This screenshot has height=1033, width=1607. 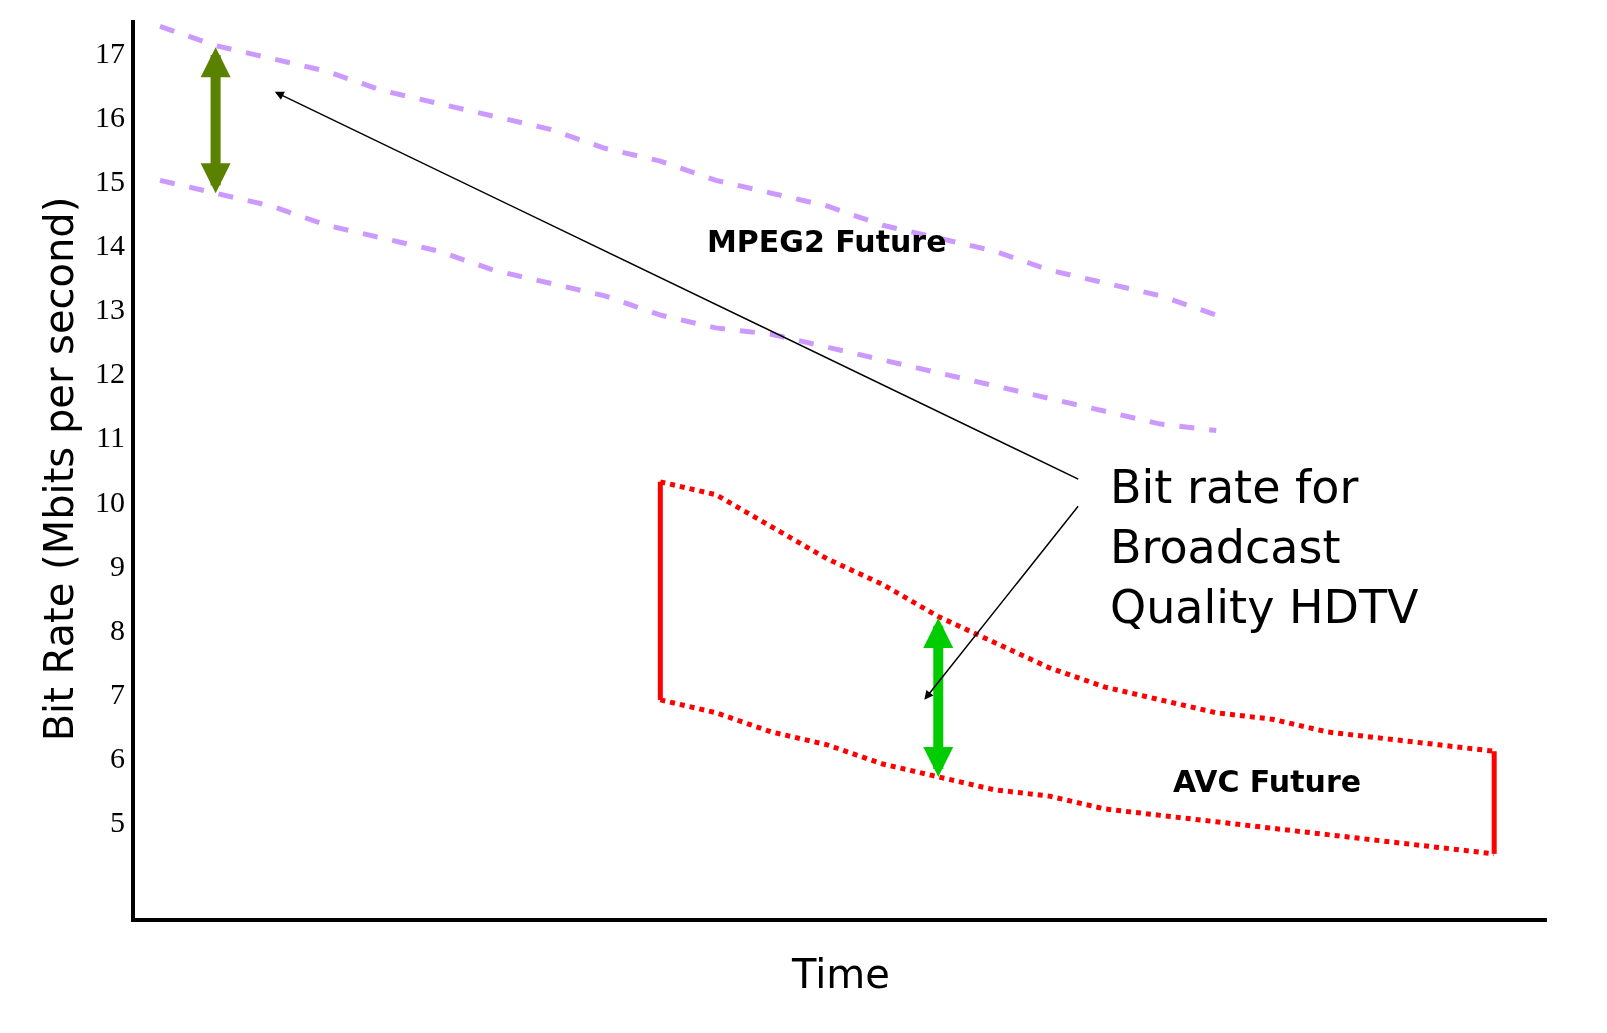 What do you see at coordinates (117, 822) in the screenshot?
I see `y-tick-label: 5` at bounding box center [117, 822].